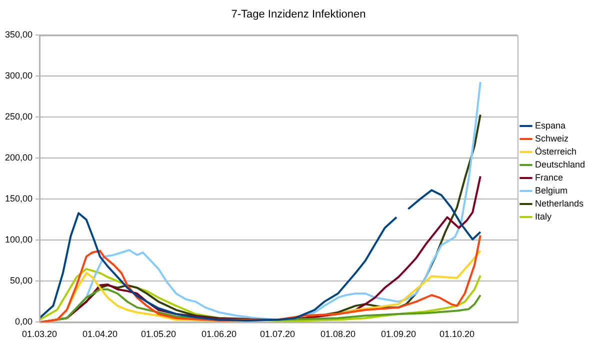  I want to click on y-tick-label: 50,00, so click(21, 281).